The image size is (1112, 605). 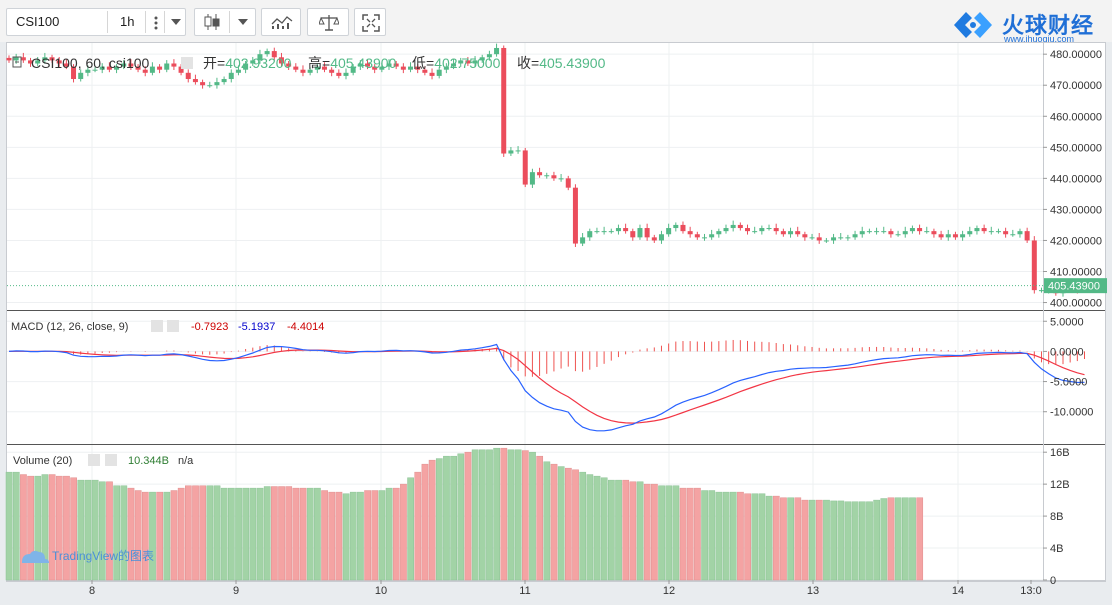 What do you see at coordinates (1029, 26) in the screenshot?
I see `logo: 火球财经 www.ihuoqiu.com` at bounding box center [1029, 26].